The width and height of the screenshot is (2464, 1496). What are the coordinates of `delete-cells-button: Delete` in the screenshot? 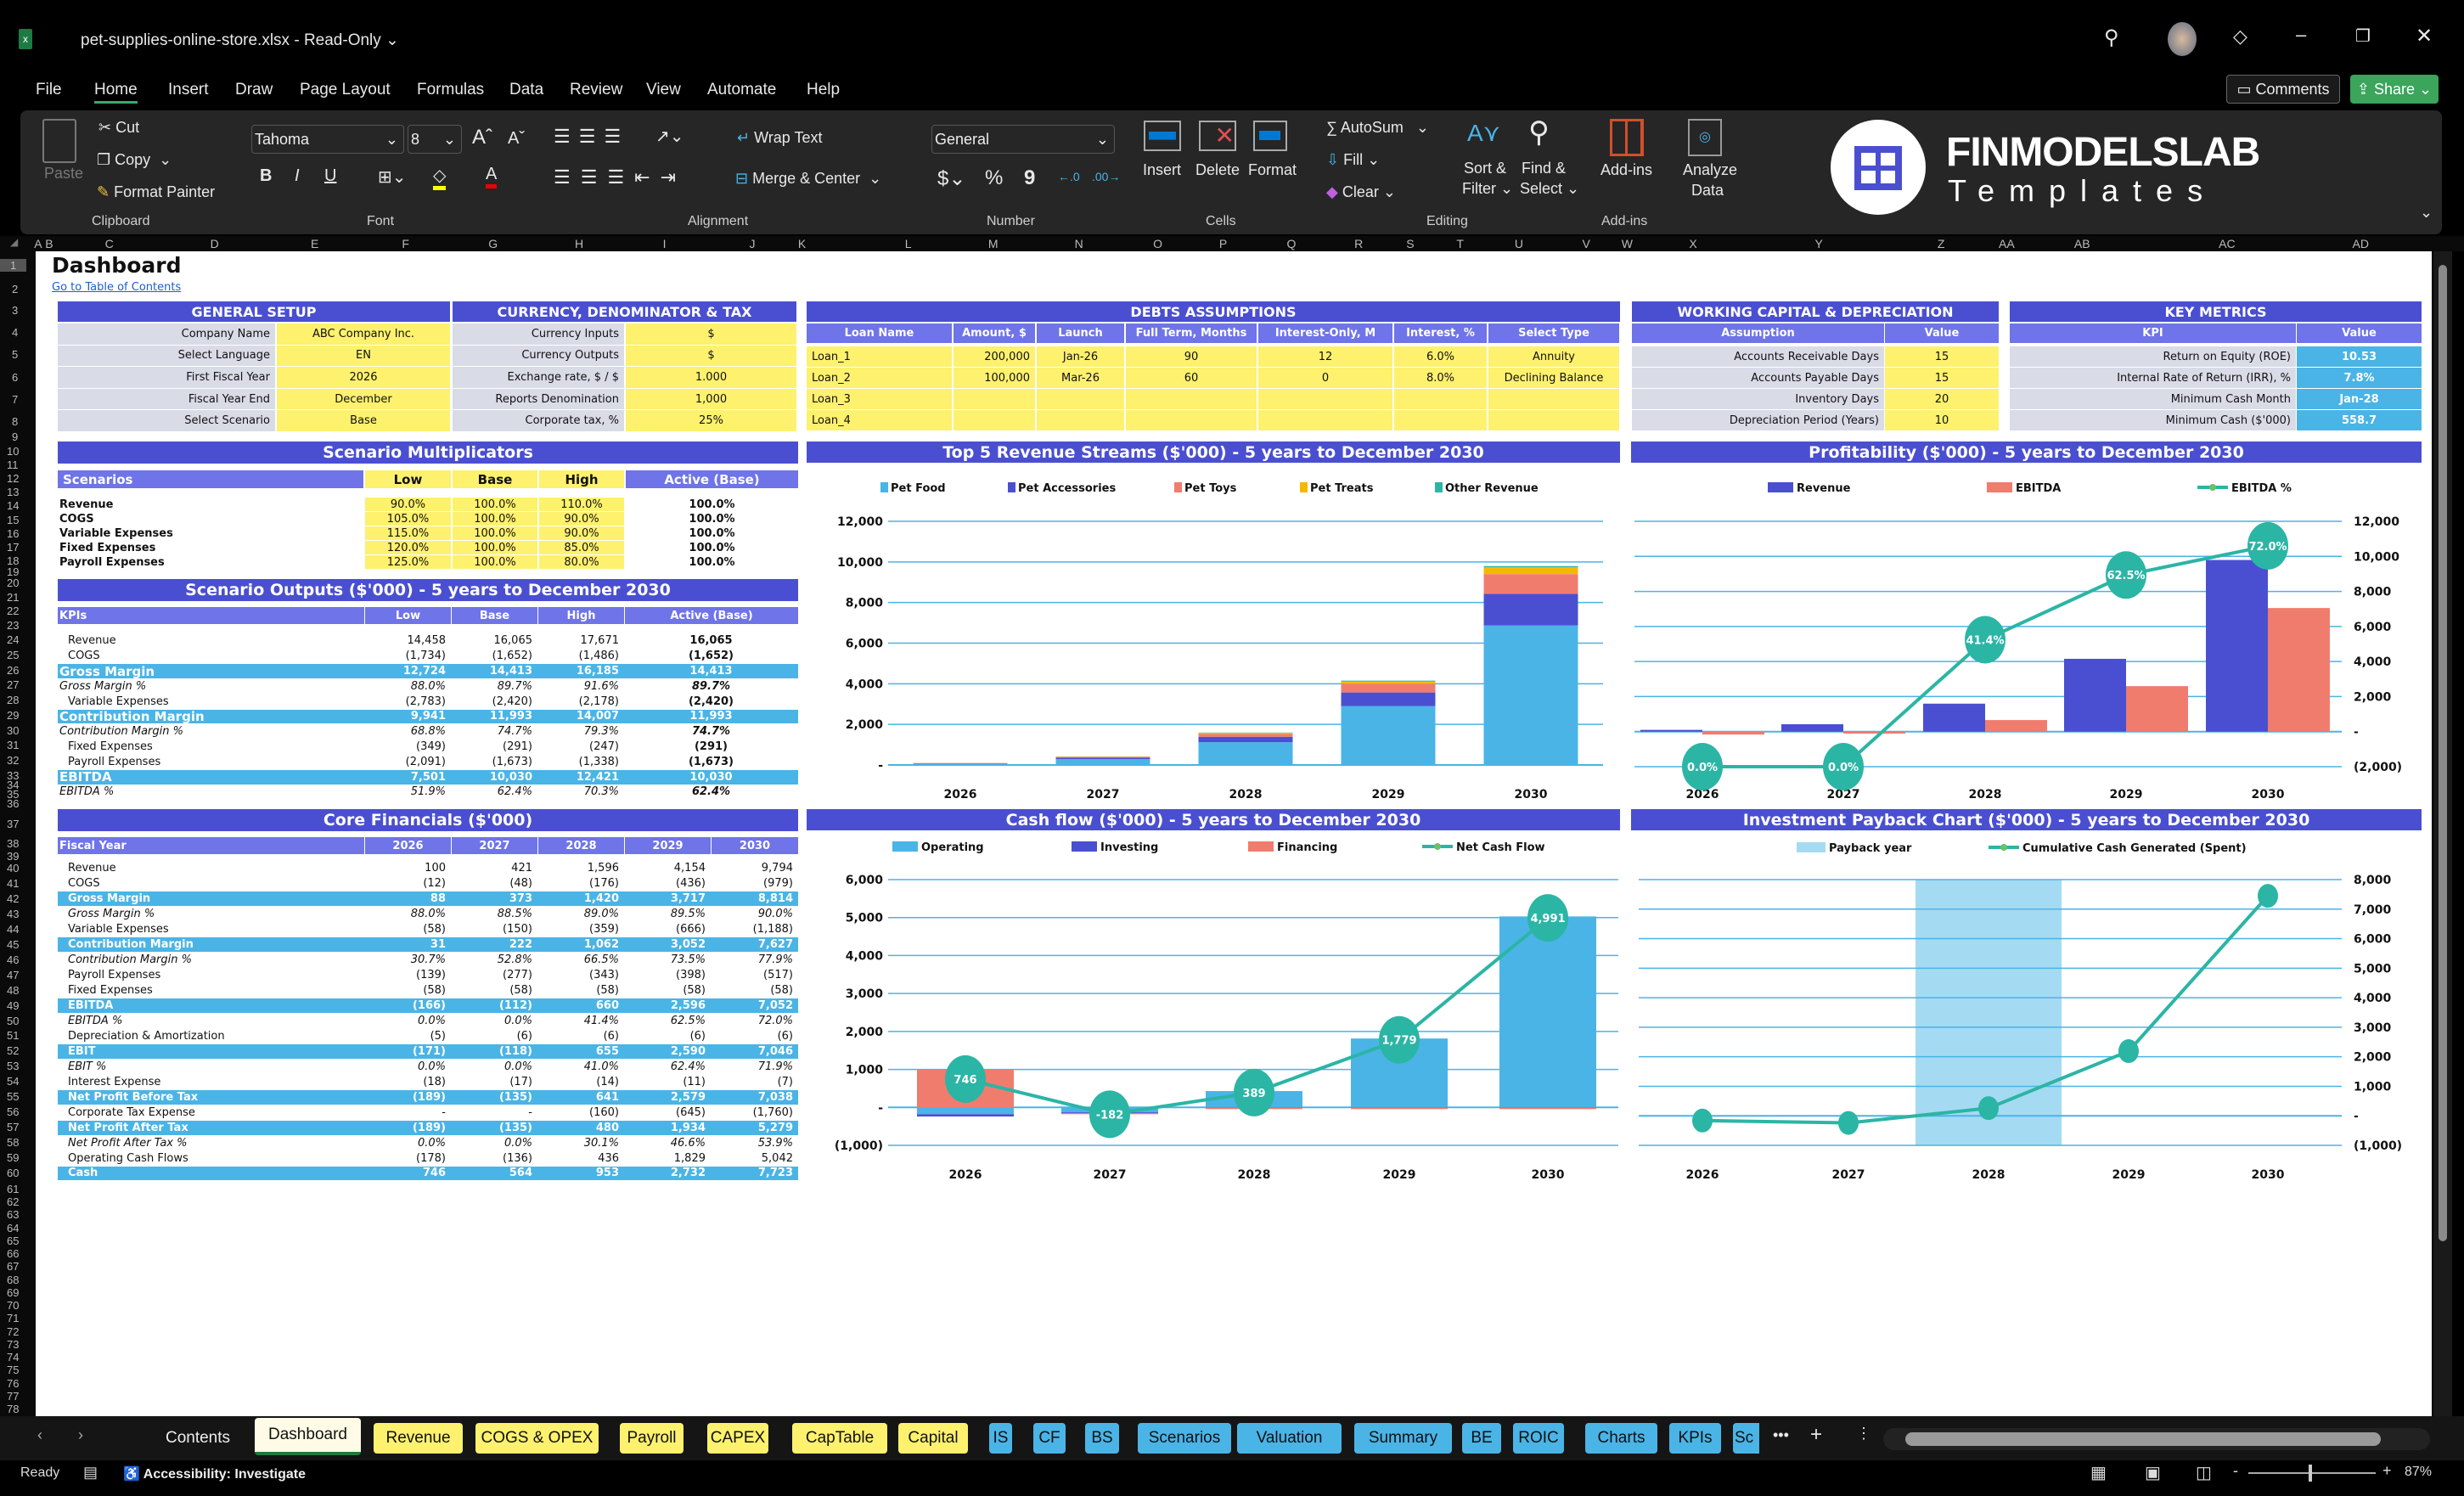 It's located at (1217, 169).